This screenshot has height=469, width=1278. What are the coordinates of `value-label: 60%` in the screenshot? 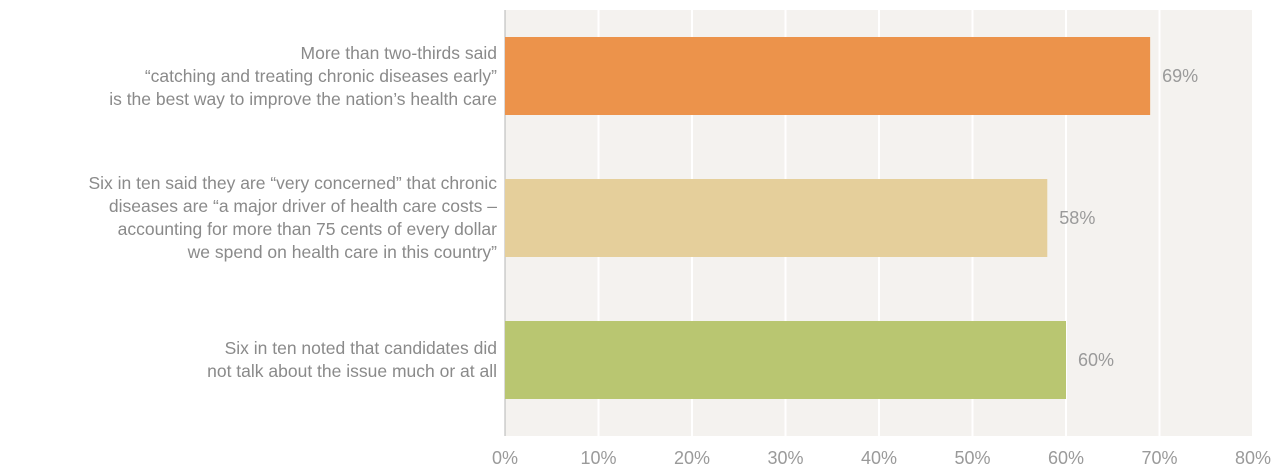 It's located at (1096, 360).